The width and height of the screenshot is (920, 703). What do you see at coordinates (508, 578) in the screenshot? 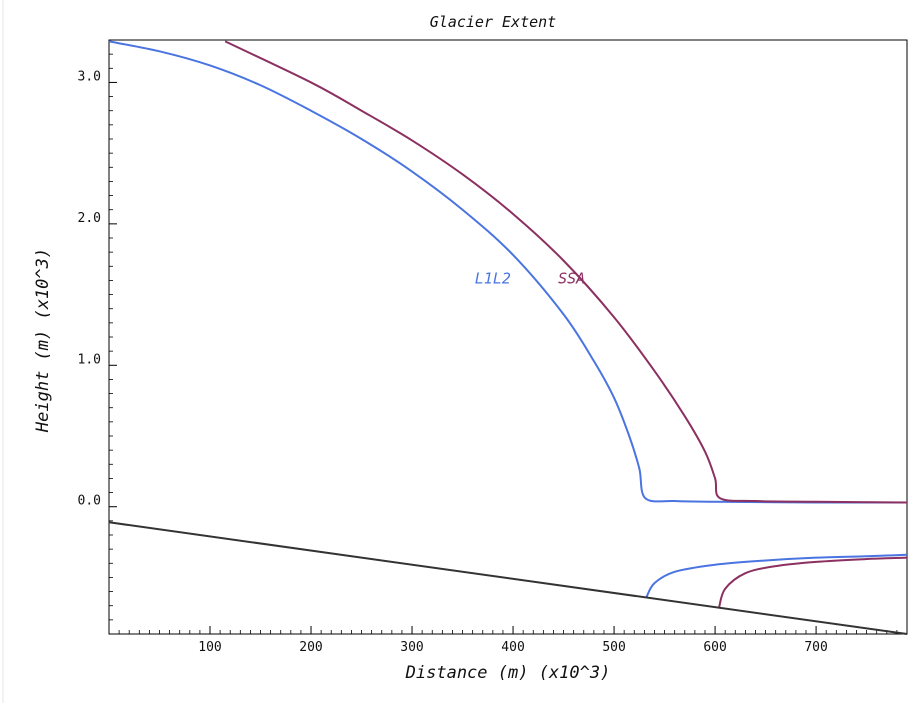
I see `series-bed-line` at bounding box center [508, 578].